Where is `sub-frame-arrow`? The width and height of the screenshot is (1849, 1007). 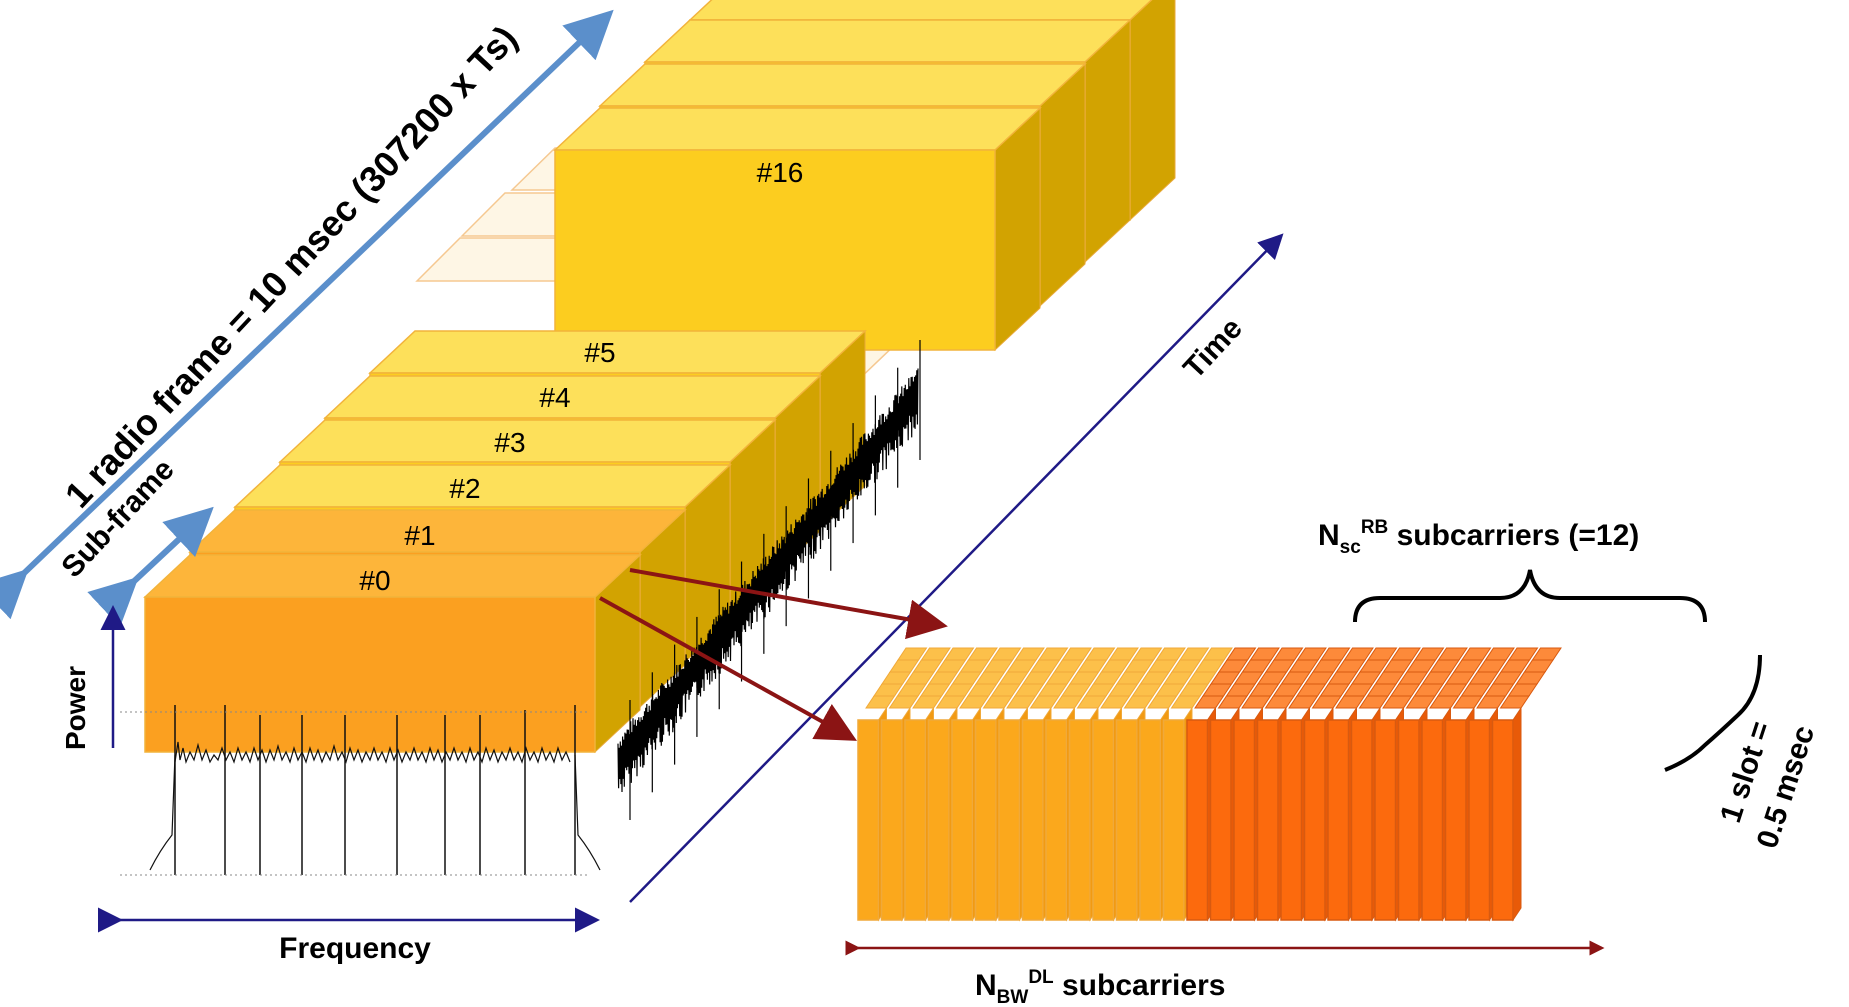
sub-frame-arrow is located at coordinates (150, 567).